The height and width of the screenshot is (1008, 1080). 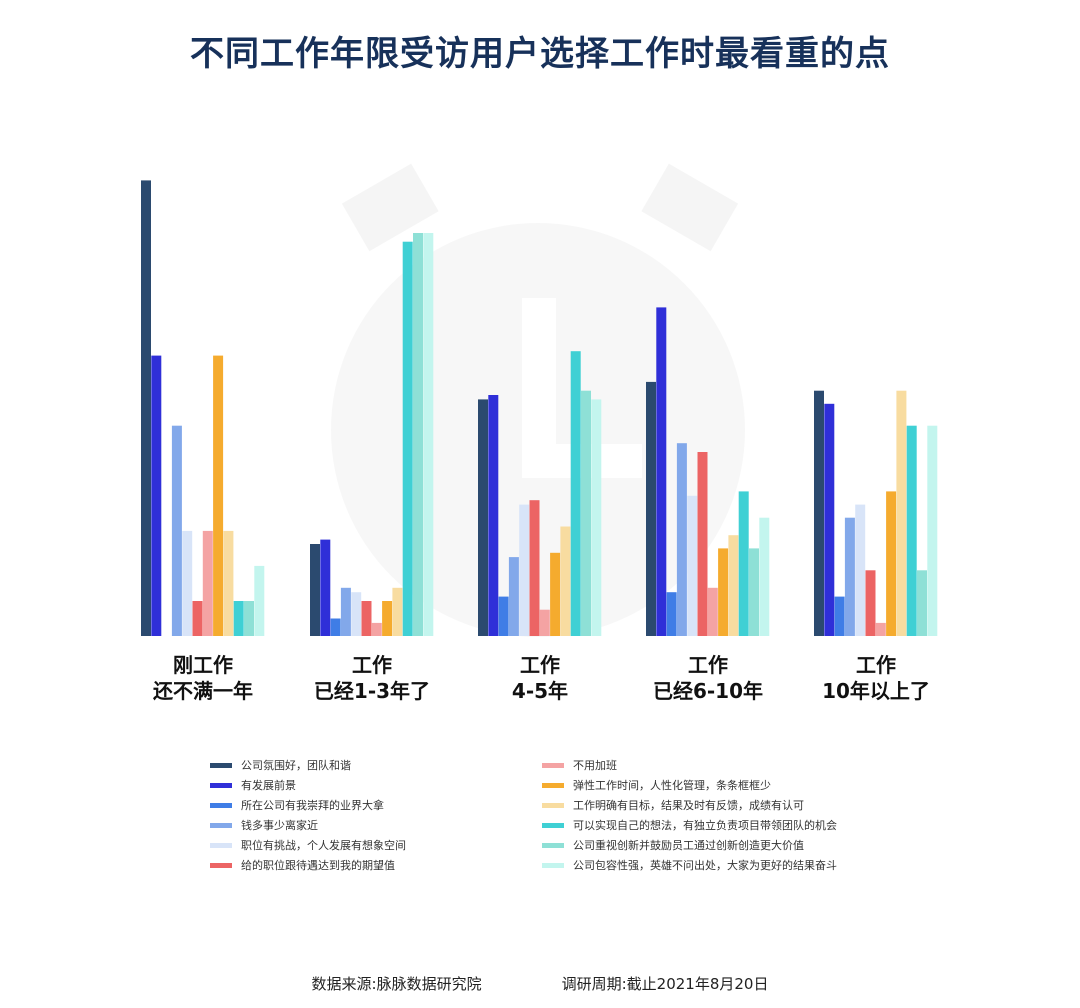 What do you see at coordinates (296, 765) in the screenshot?
I see `legend-label: 公司氛围好，团队和谐` at bounding box center [296, 765].